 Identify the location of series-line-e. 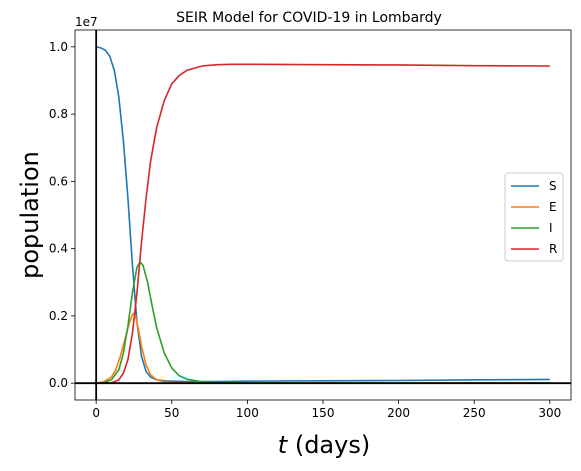
(323, 348).